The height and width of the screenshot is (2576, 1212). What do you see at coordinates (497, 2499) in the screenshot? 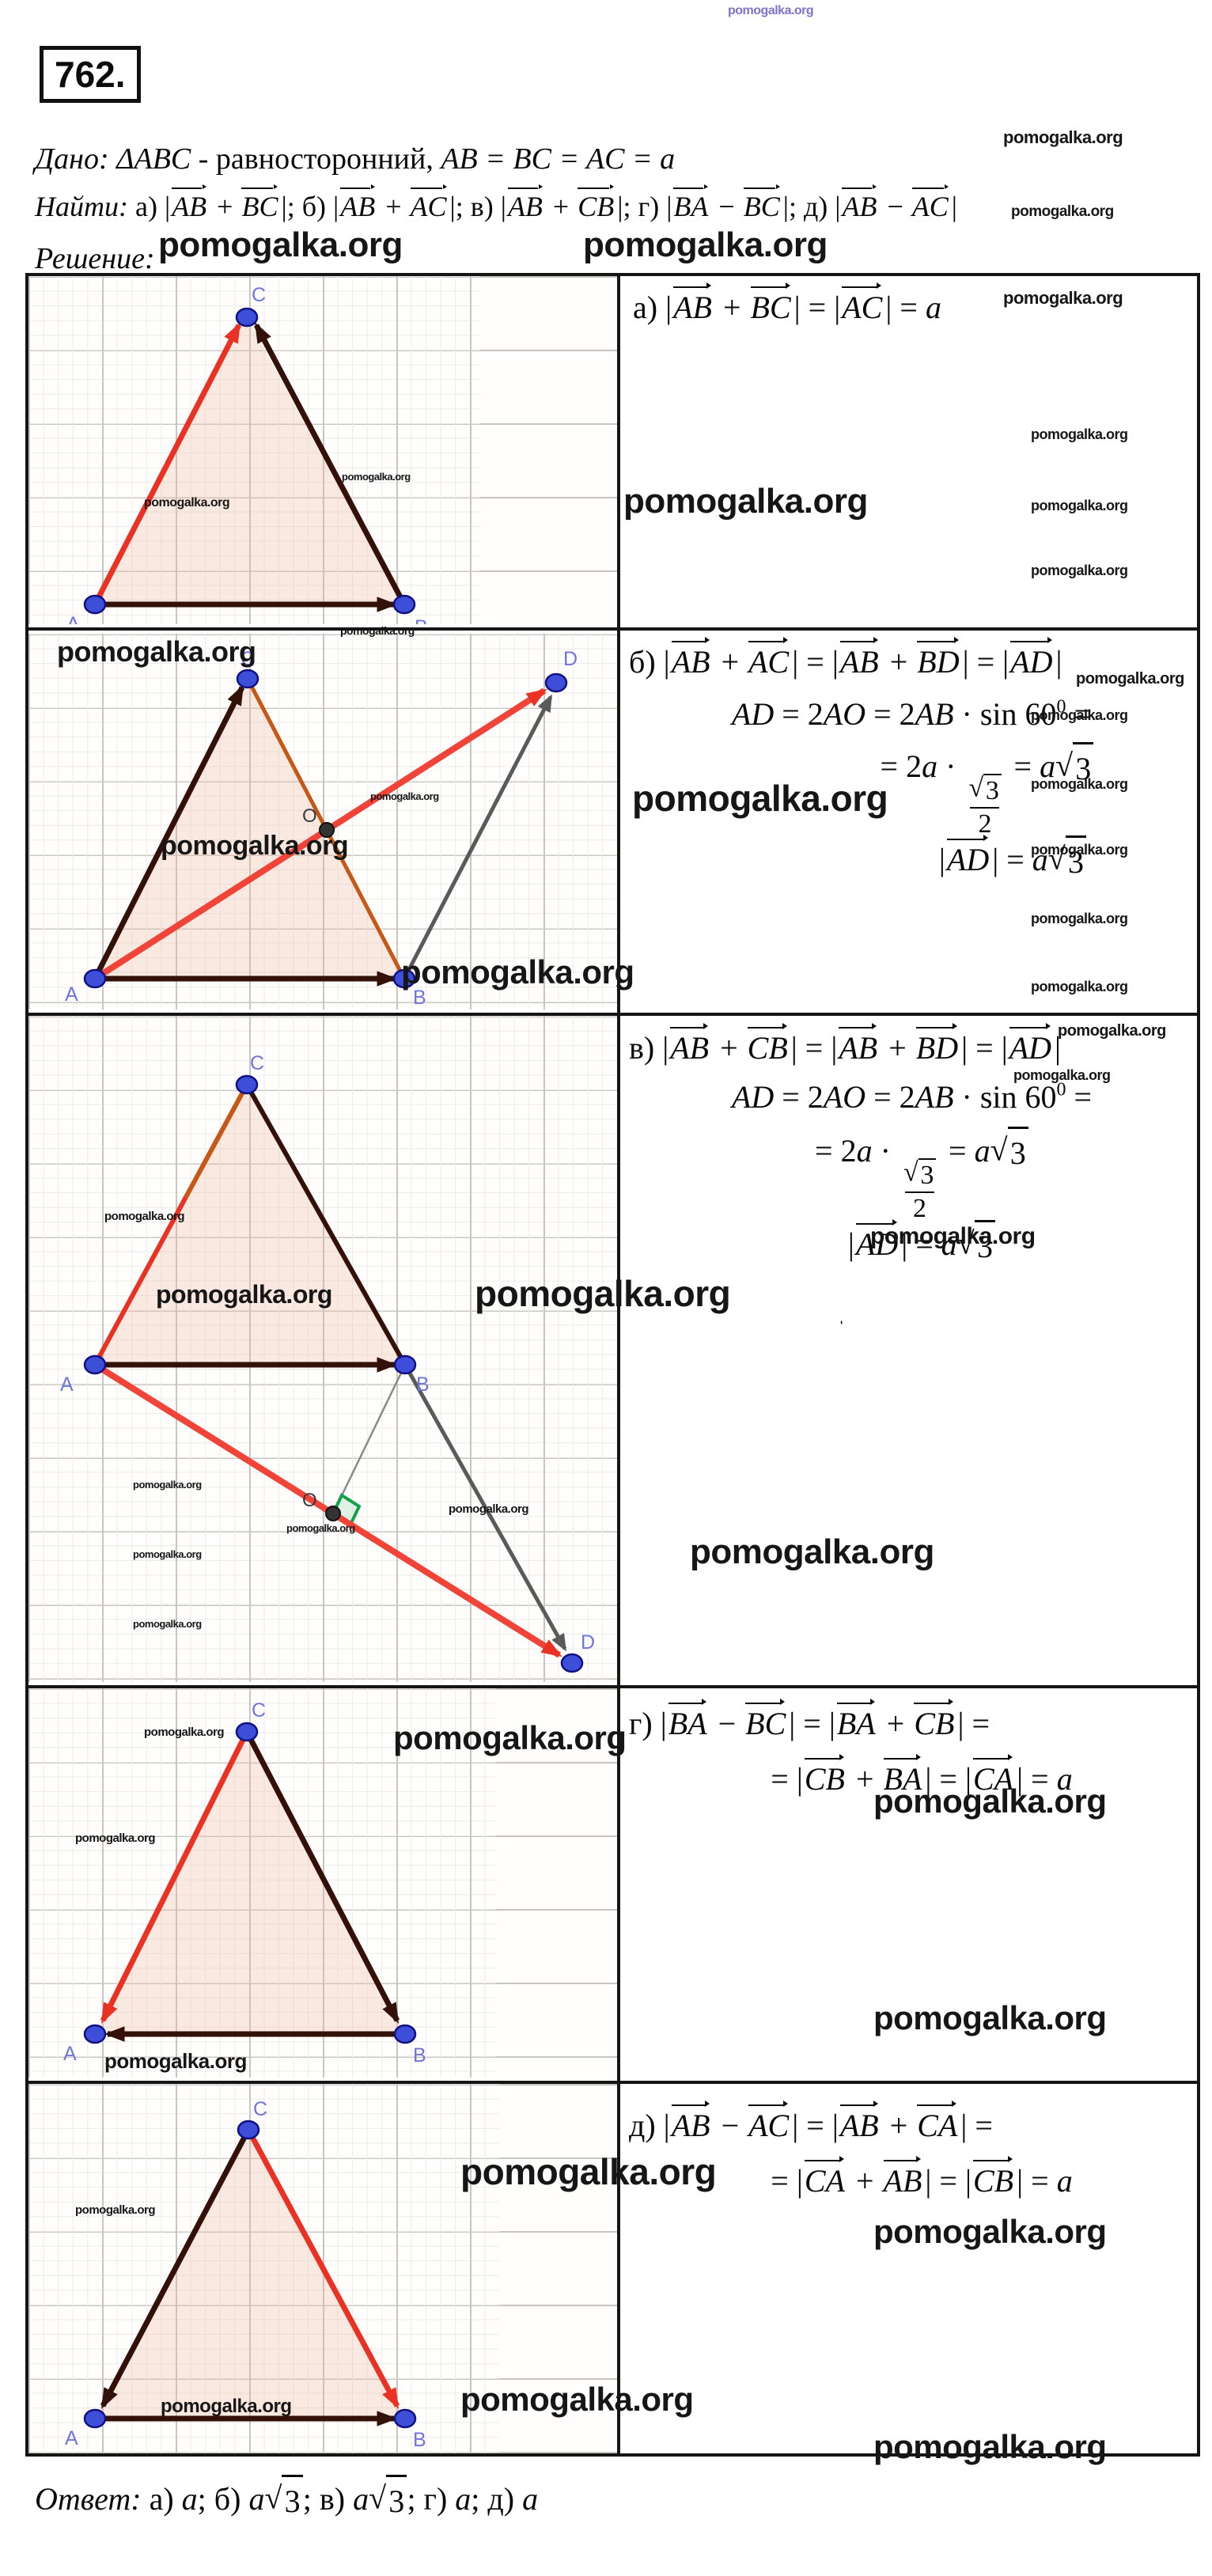
I see `formula-token: ; д)` at bounding box center [497, 2499].